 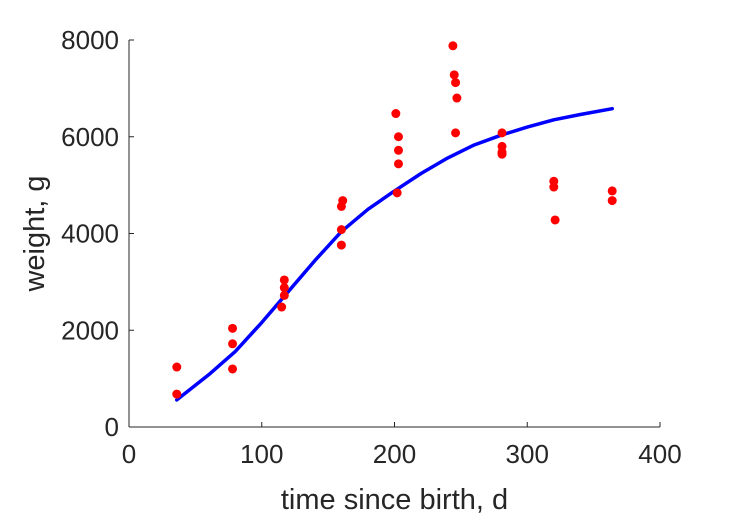 I want to click on x-tick-label: 100, so click(x=261, y=454).